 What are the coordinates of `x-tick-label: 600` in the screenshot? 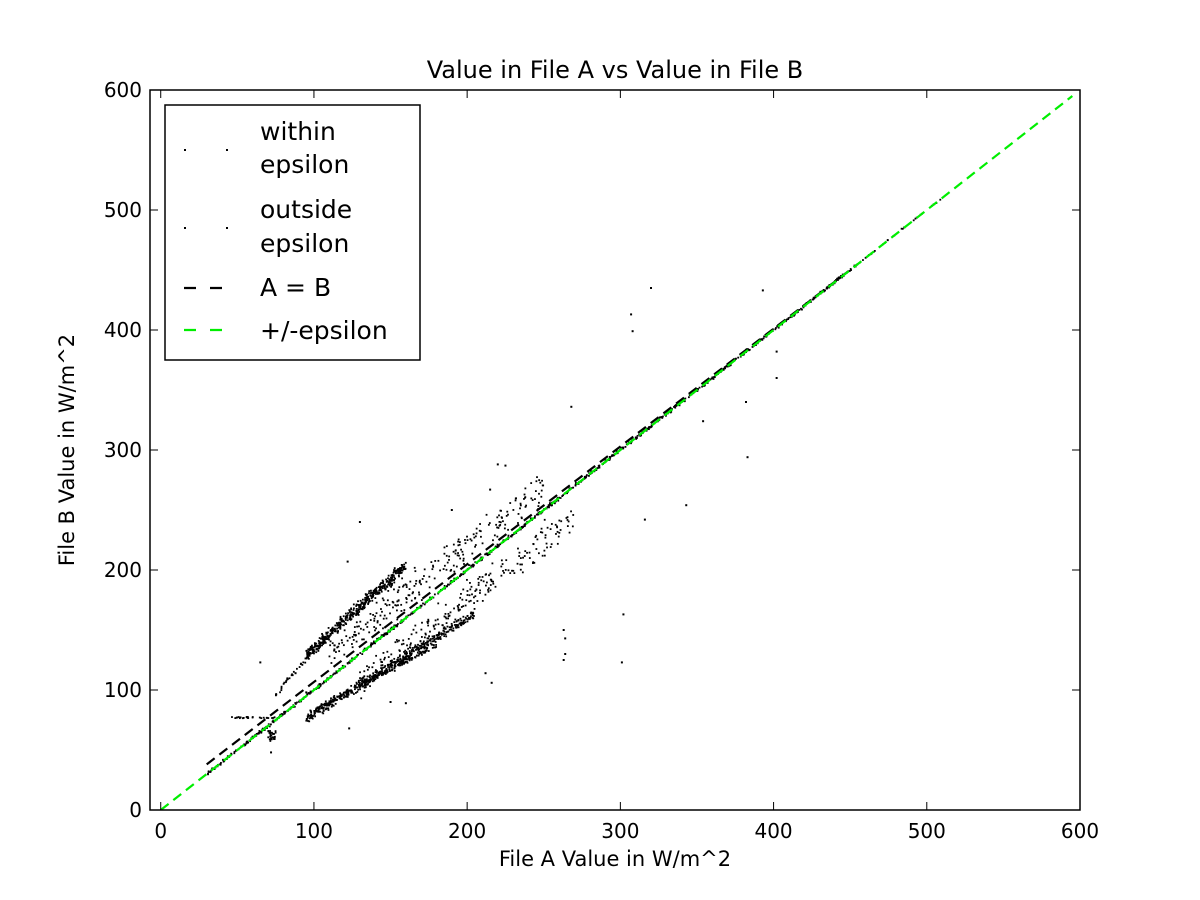 It's located at (1080, 831).